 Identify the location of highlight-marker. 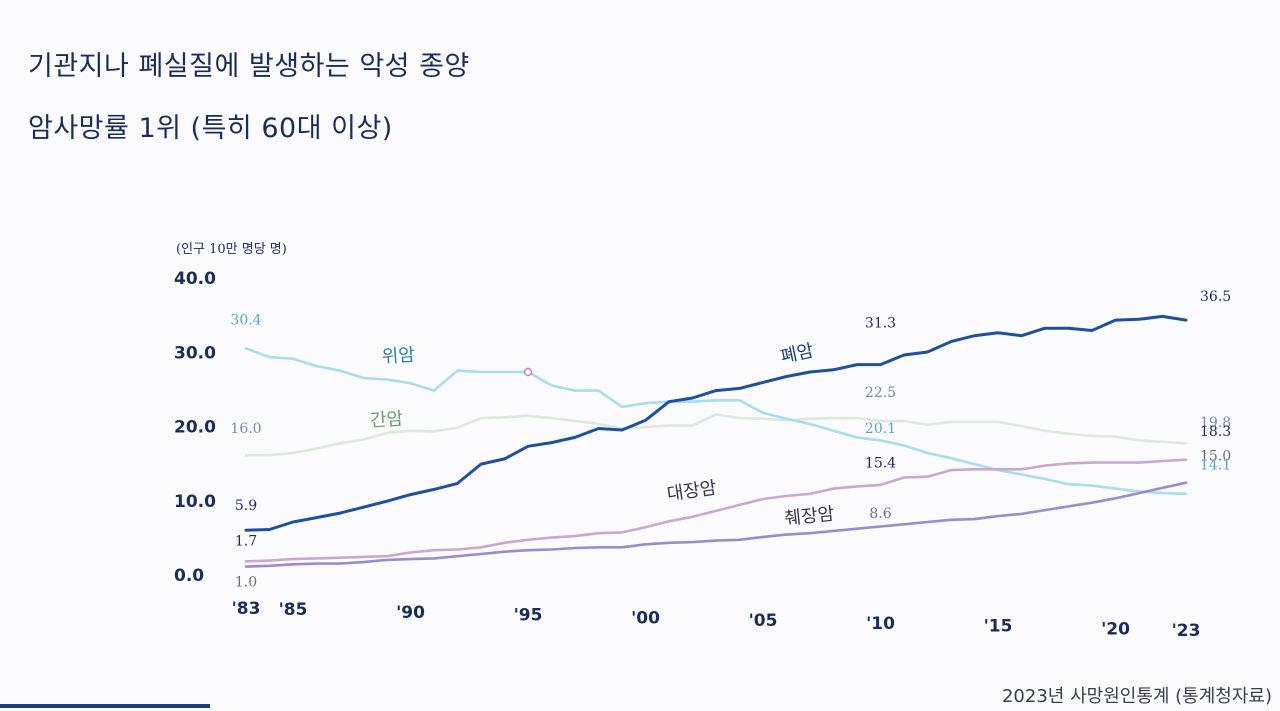
(528, 372).